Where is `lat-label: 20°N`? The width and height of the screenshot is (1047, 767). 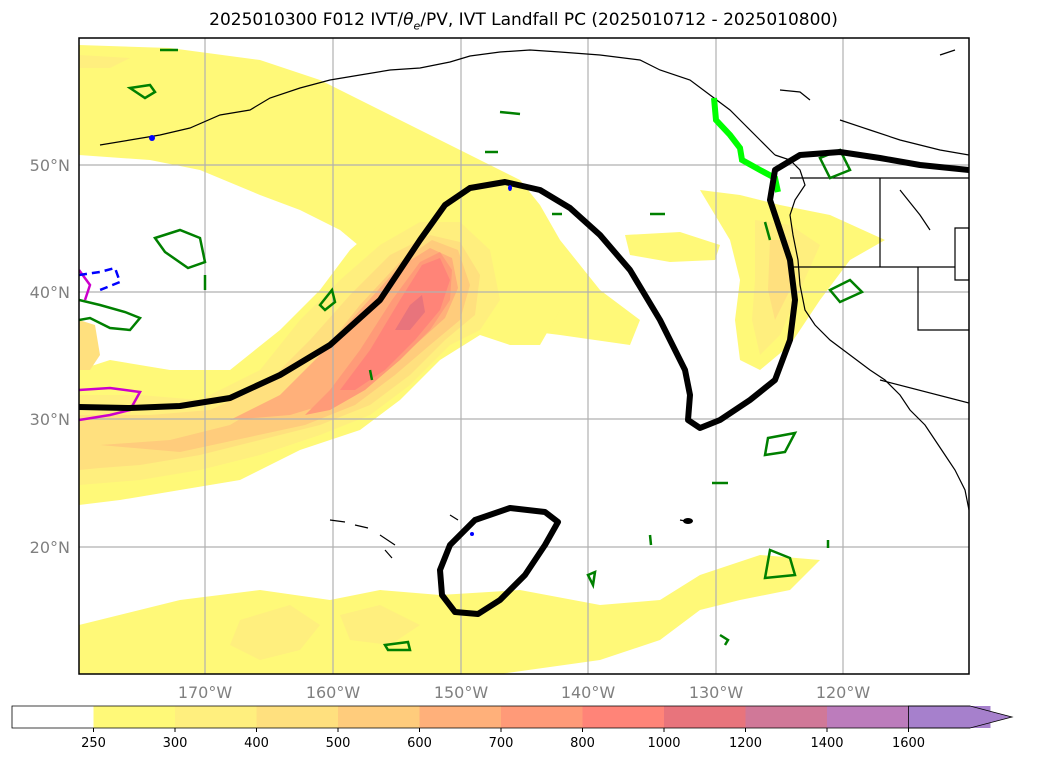
lat-label: 20°N is located at coordinates (50, 547).